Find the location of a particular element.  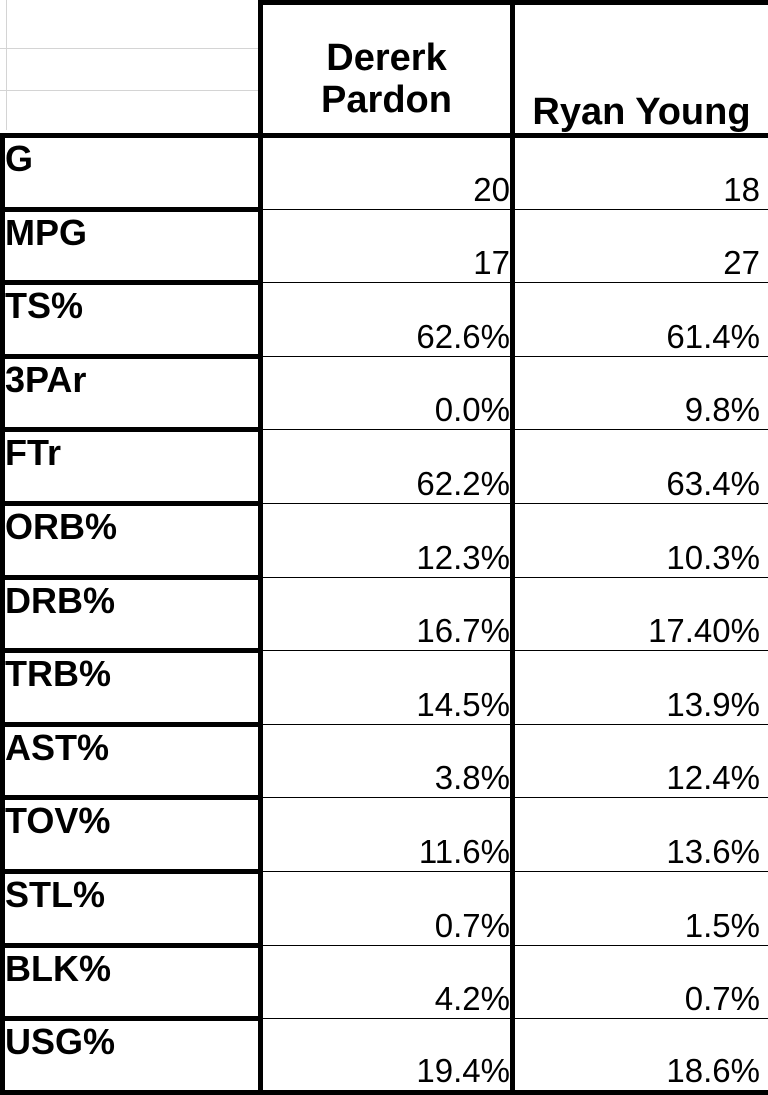

header-player-a: Dererk Pardon is located at coordinates (387, 69).